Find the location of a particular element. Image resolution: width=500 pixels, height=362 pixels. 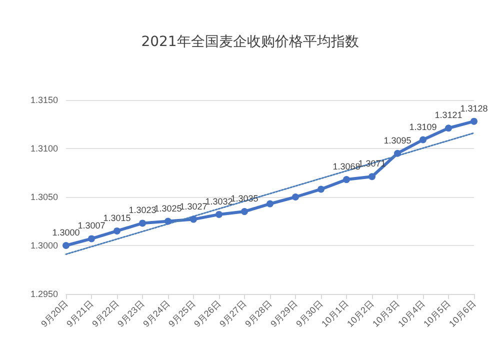

data-label: 1.3068 is located at coordinates (346, 167).